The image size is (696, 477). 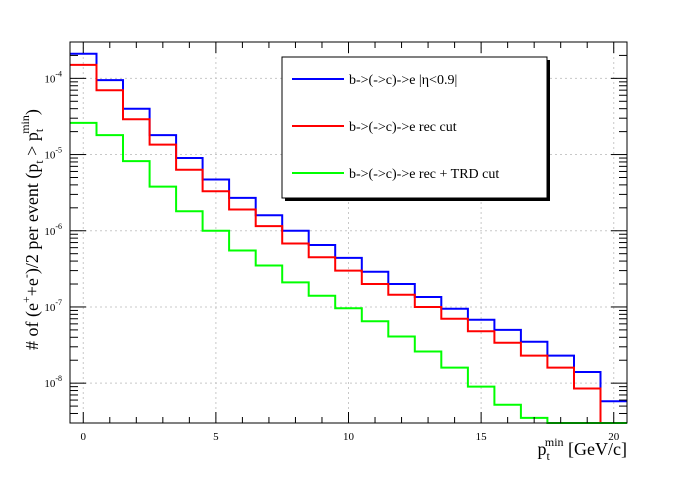 I want to click on legend-label: b->(->c)->e rec cut, so click(x=403, y=127).